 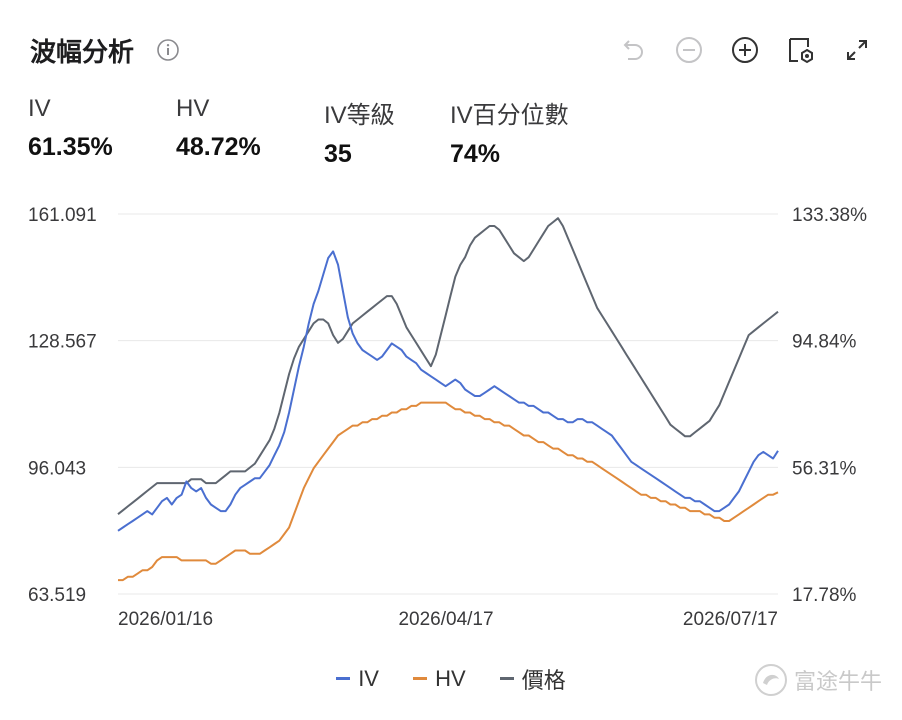 I want to click on x-tick-label: 2026/07/17, so click(x=730, y=619).